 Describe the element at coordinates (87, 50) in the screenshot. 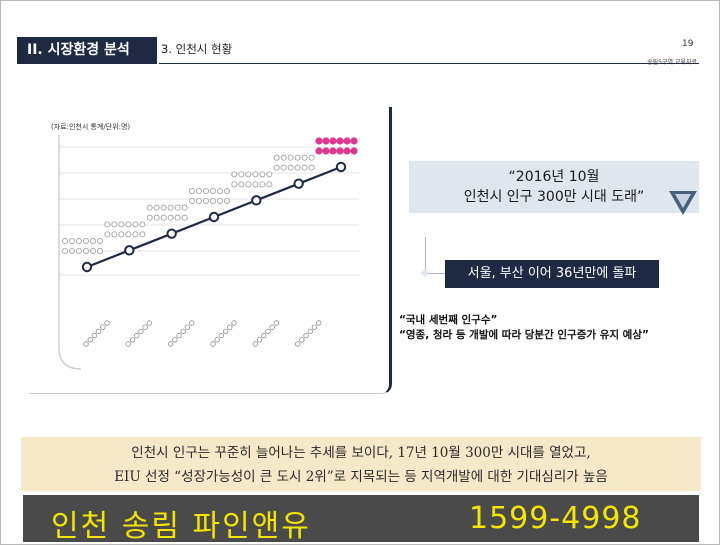

I see `section-tab: II. 시장환경 분석` at that location.